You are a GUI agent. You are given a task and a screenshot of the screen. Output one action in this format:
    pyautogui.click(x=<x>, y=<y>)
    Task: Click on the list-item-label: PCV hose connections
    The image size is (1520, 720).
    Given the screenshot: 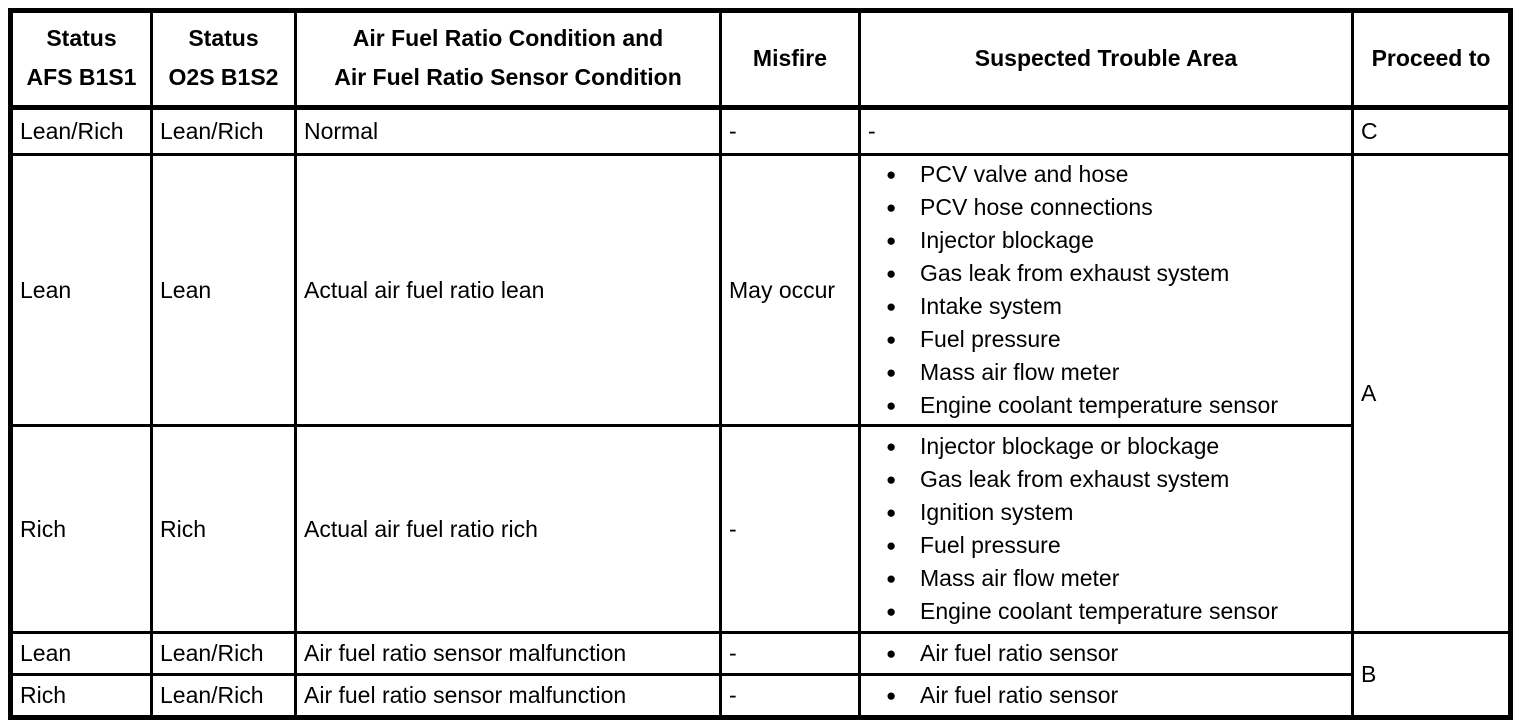 What is the action you would take?
    pyautogui.click(x=1036, y=207)
    